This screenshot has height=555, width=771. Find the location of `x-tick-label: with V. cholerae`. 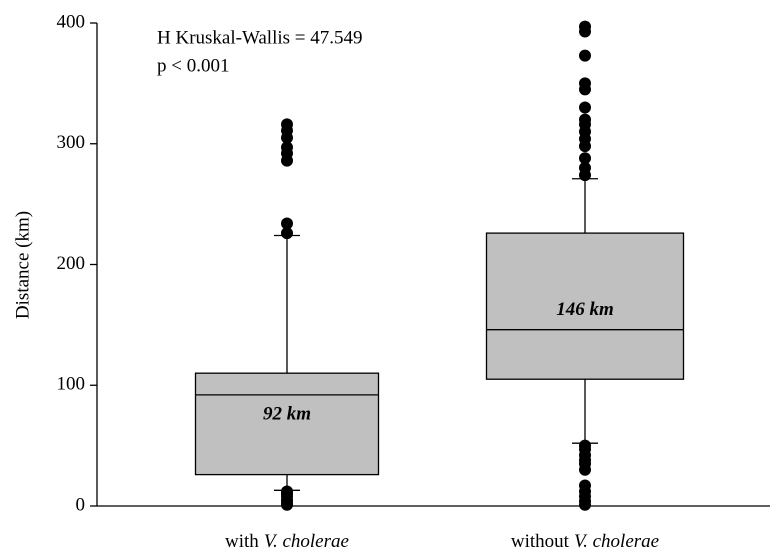

x-tick-label: with V. cholerae is located at coordinates (287, 541).